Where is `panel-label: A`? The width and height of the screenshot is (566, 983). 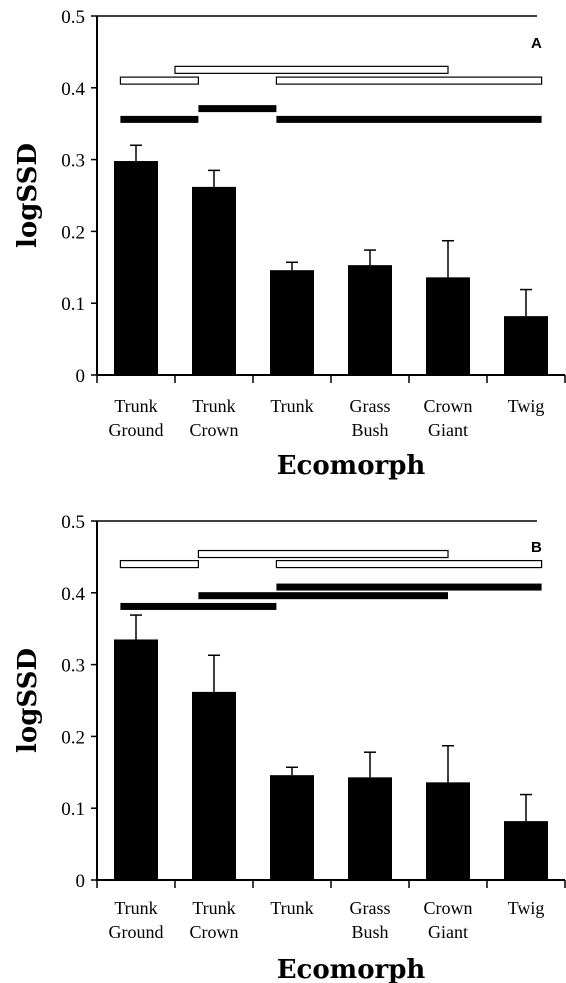
panel-label: A is located at coordinates (536, 43).